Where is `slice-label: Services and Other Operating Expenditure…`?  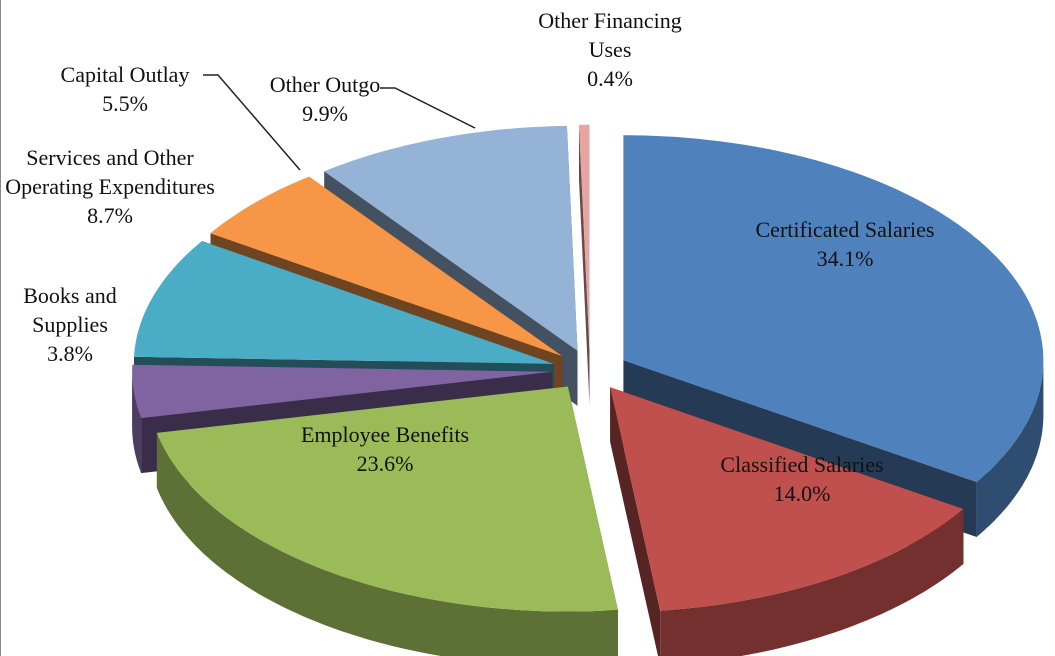
slice-label: Services and Other Operating Expenditure… is located at coordinates (111, 186).